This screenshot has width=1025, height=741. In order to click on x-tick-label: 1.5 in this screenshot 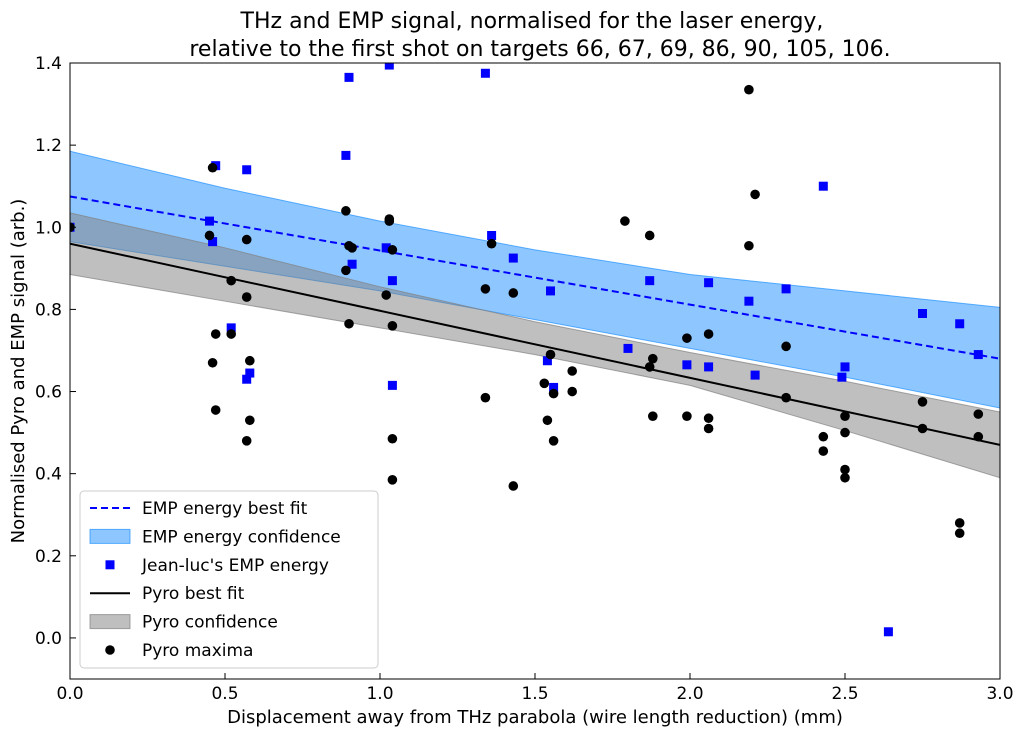, I will do `click(534, 694)`.